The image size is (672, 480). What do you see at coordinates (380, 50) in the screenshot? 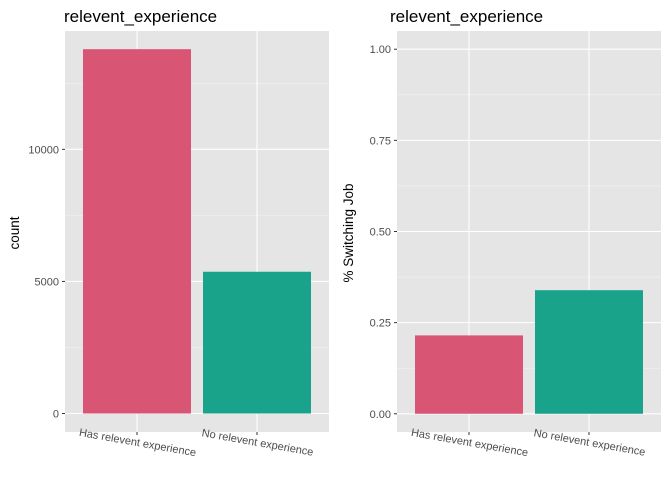
I see `right-y-tick-label: 1.00` at bounding box center [380, 50].